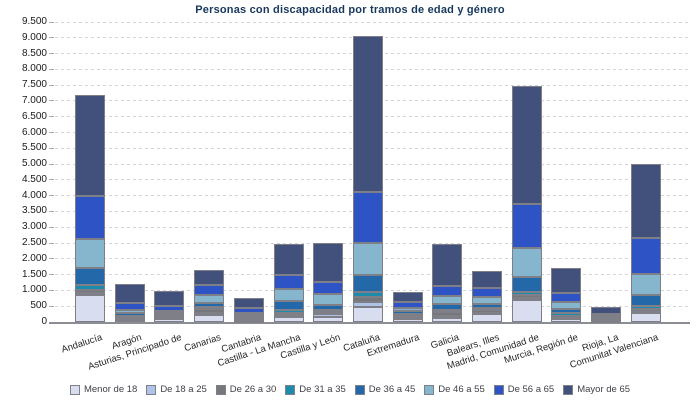  I want to click on legend-item: De 18 a 25, so click(176, 389).